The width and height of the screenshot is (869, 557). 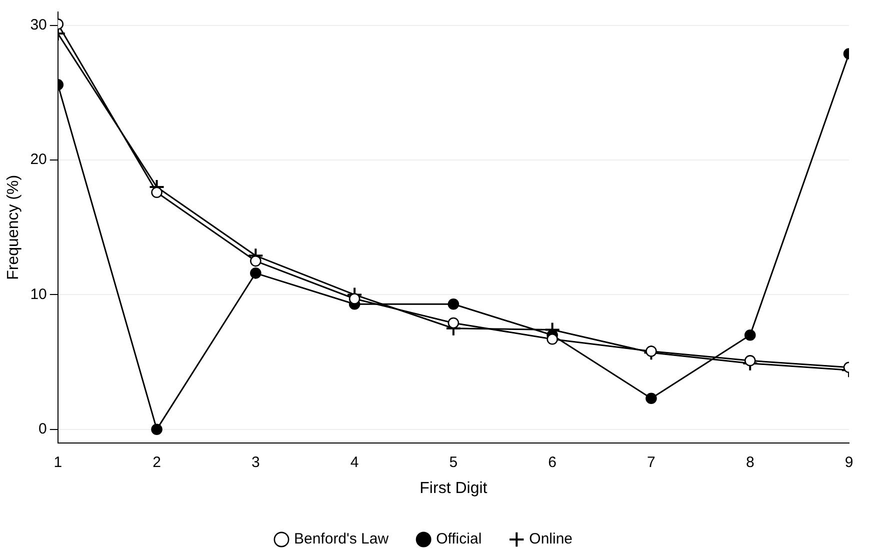 What do you see at coordinates (454, 488) in the screenshot?
I see `x-axis-title: First Digit` at bounding box center [454, 488].